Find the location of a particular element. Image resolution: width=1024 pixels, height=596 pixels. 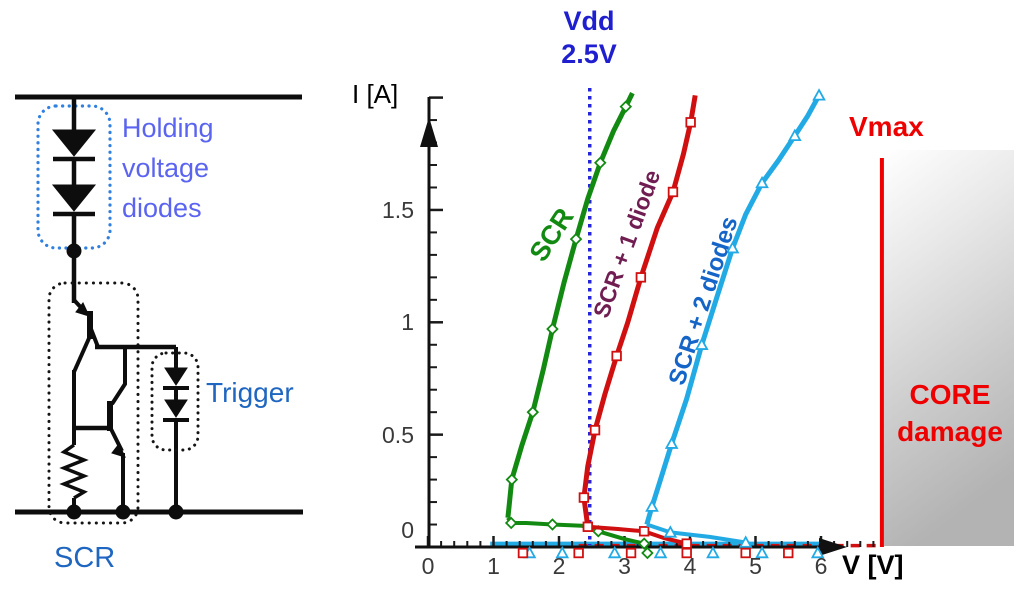

x-axis-title: V [V] is located at coordinates (873, 565).